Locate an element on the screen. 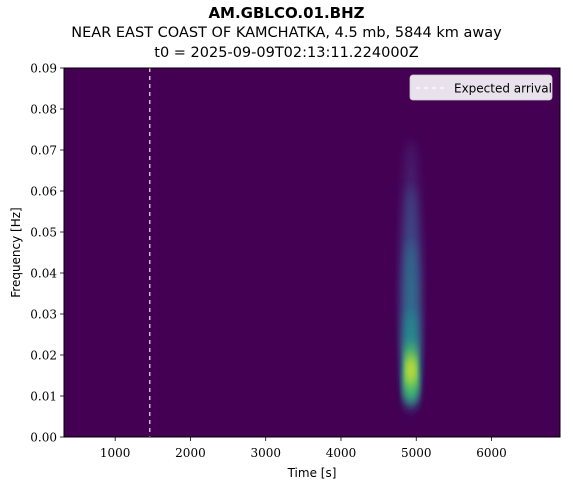  y-tick-label: 0.02 is located at coordinates (43, 356).